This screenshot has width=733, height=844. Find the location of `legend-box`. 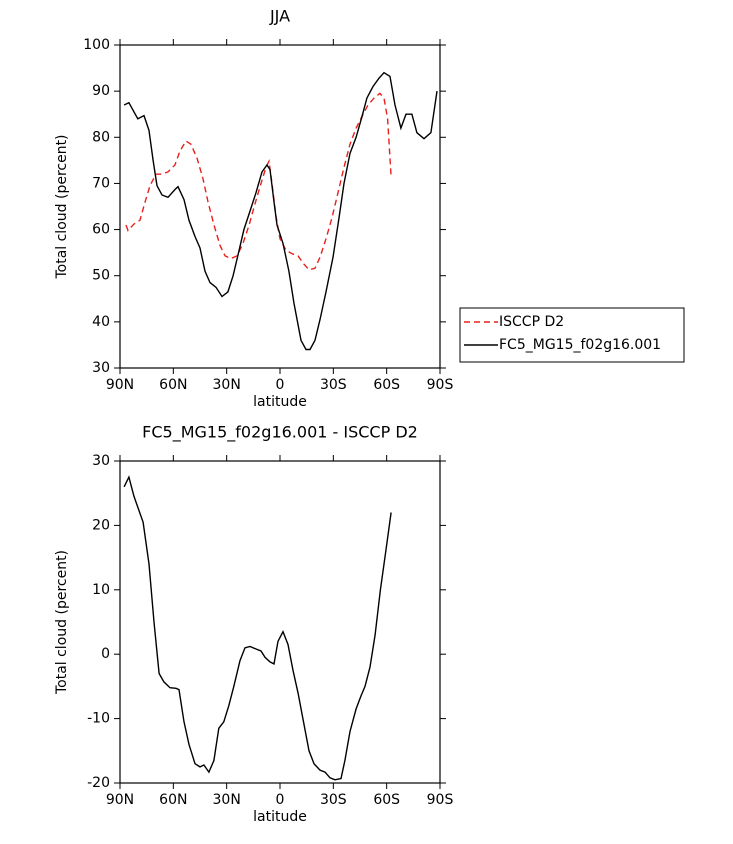

legend-box is located at coordinates (572, 335).